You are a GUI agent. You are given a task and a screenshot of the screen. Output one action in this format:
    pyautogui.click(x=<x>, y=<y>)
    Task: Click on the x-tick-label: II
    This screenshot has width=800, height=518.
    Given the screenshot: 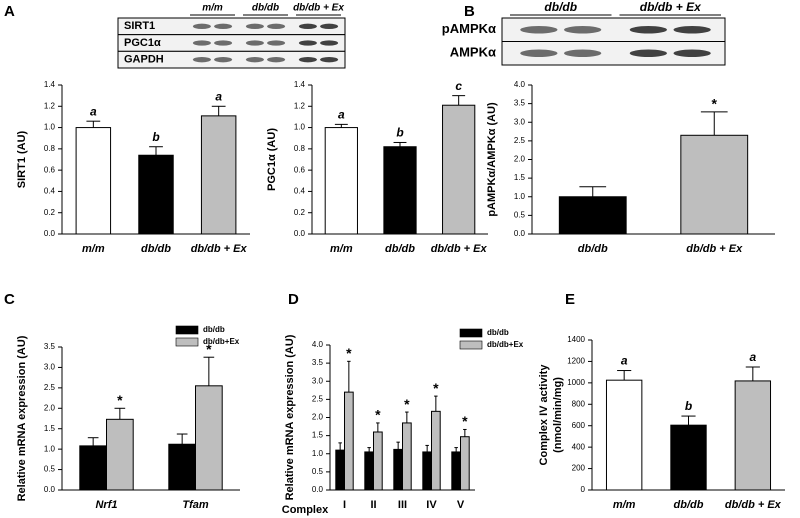 What is the action you would take?
    pyautogui.click(x=373, y=505)
    